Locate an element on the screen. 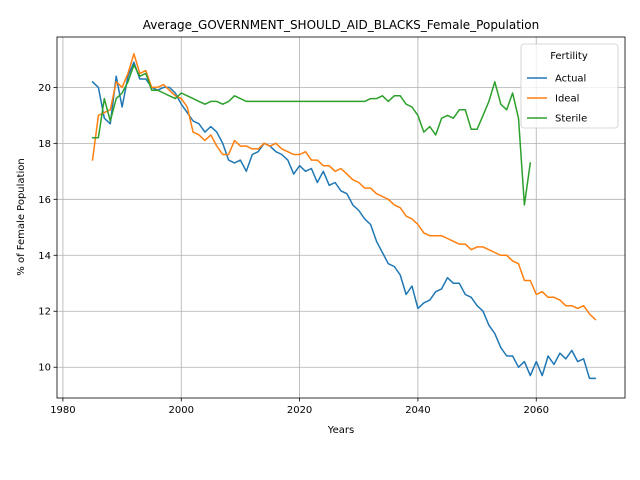 The height and width of the screenshot is (480, 640). x-tick-label: 2020 is located at coordinates (299, 410).